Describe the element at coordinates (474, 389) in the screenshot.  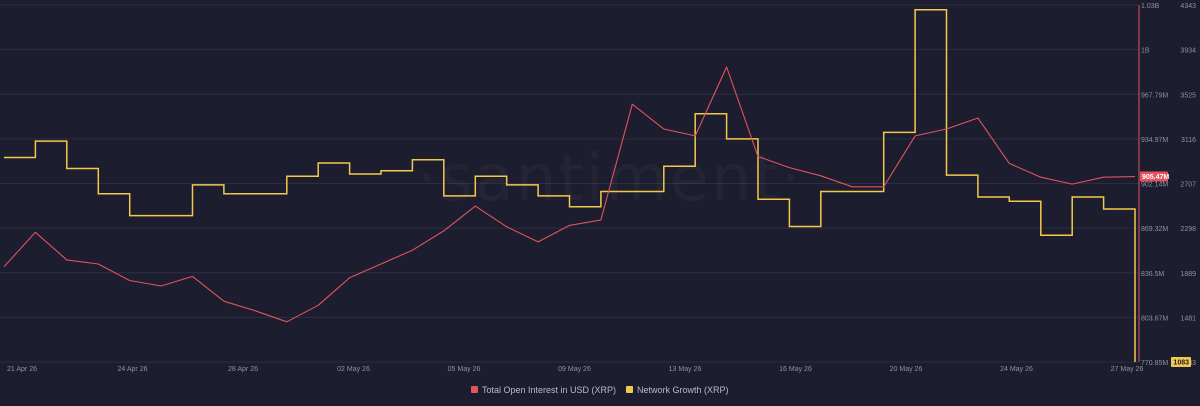
I see `legend-open-interest-swatch` at that location.